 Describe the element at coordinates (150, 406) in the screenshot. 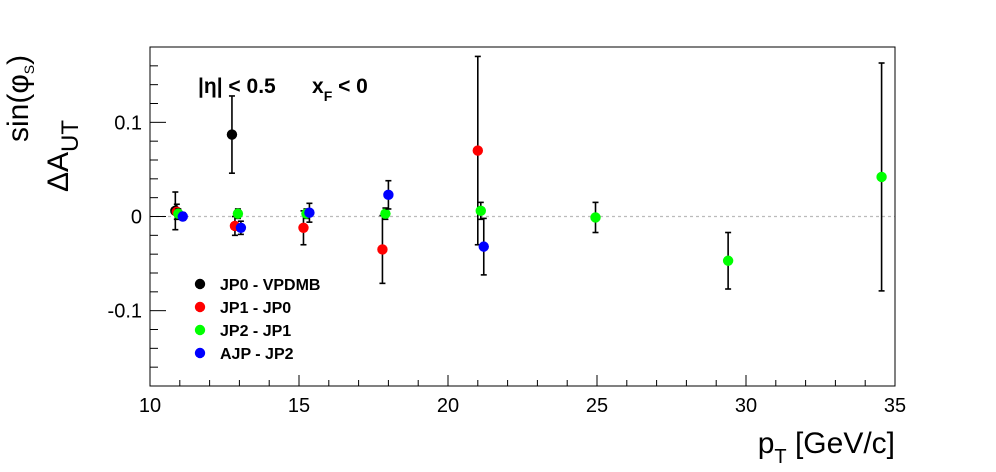

I see `x-tick-label: 10` at that location.